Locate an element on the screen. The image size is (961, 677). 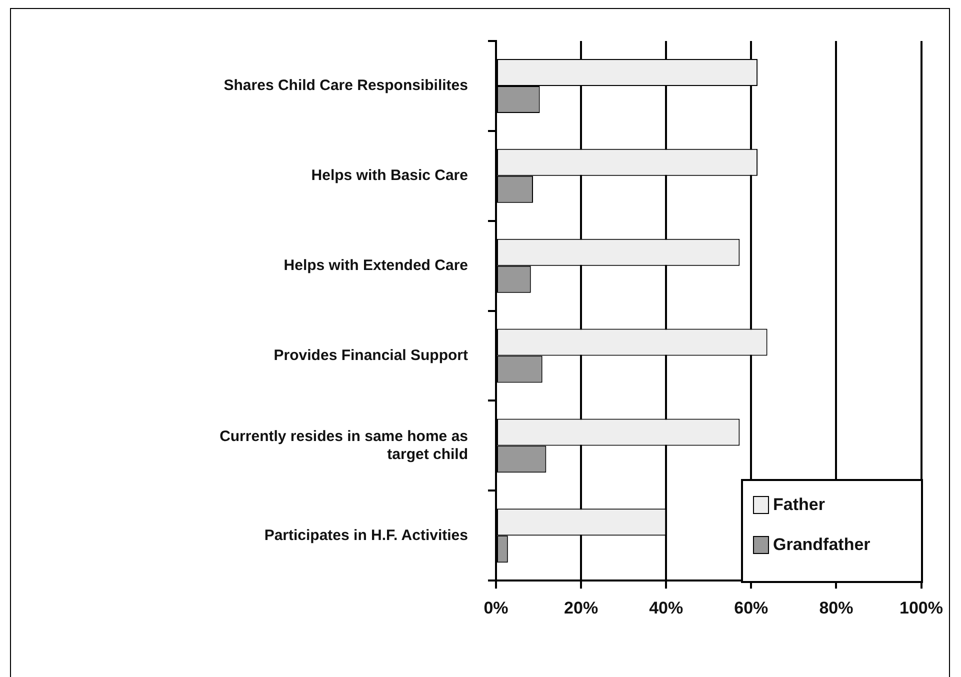
legend-label: Grandfather is located at coordinates (821, 545).